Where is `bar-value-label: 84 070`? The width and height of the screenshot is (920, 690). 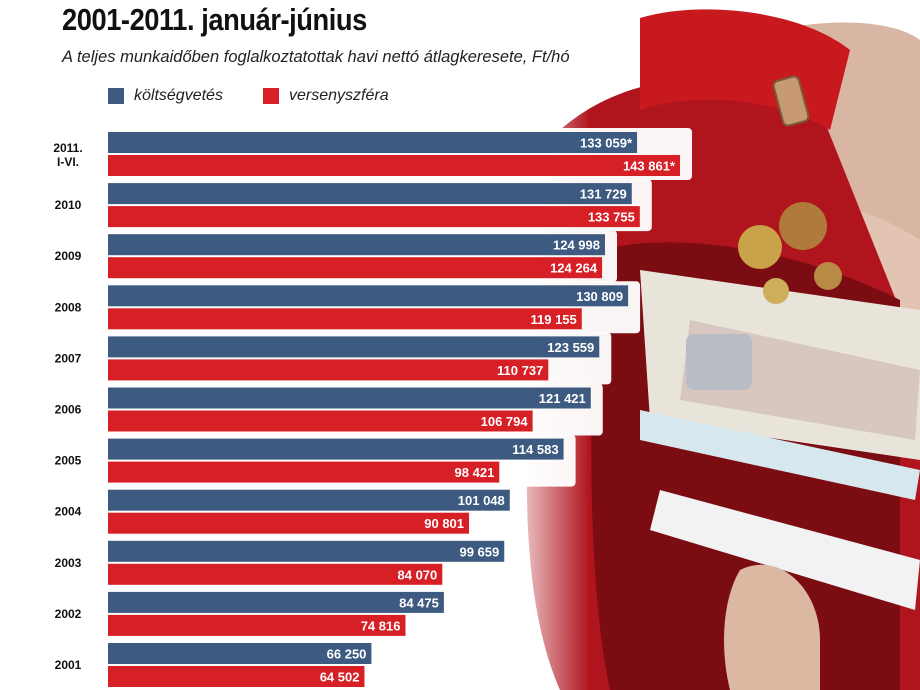
bar-value-label: 84 070 is located at coordinates (418, 574).